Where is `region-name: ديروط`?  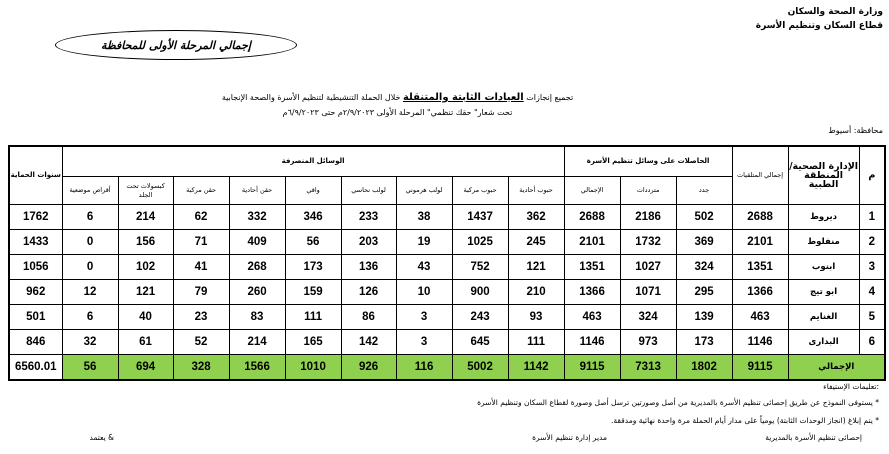 region-name: ديروط is located at coordinates (823, 217).